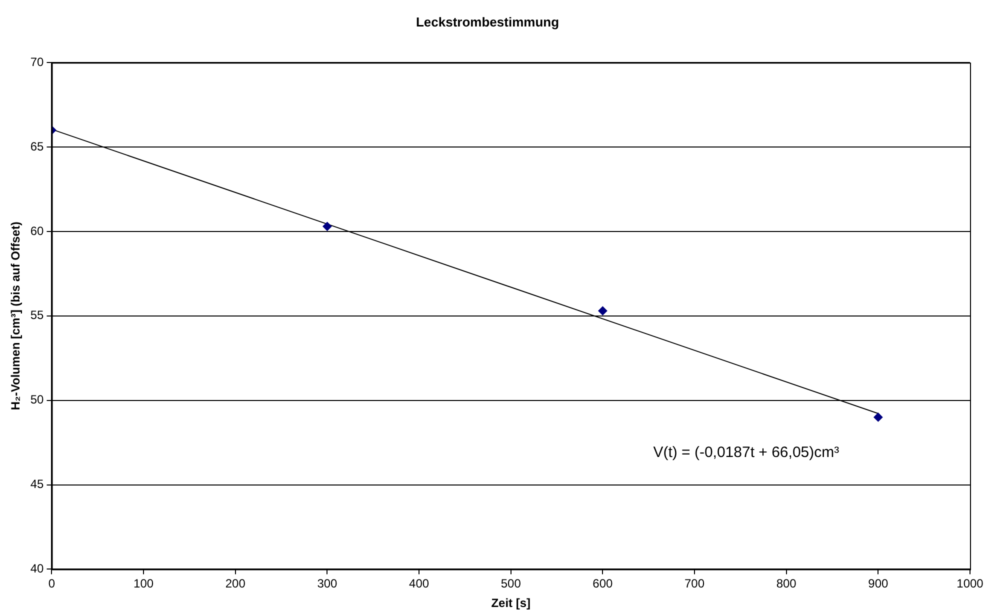 The width and height of the screenshot is (988, 613). Describe the element at coordinates (37, 569) in the screenshot. I see `y-tick-label: 40` at that location.